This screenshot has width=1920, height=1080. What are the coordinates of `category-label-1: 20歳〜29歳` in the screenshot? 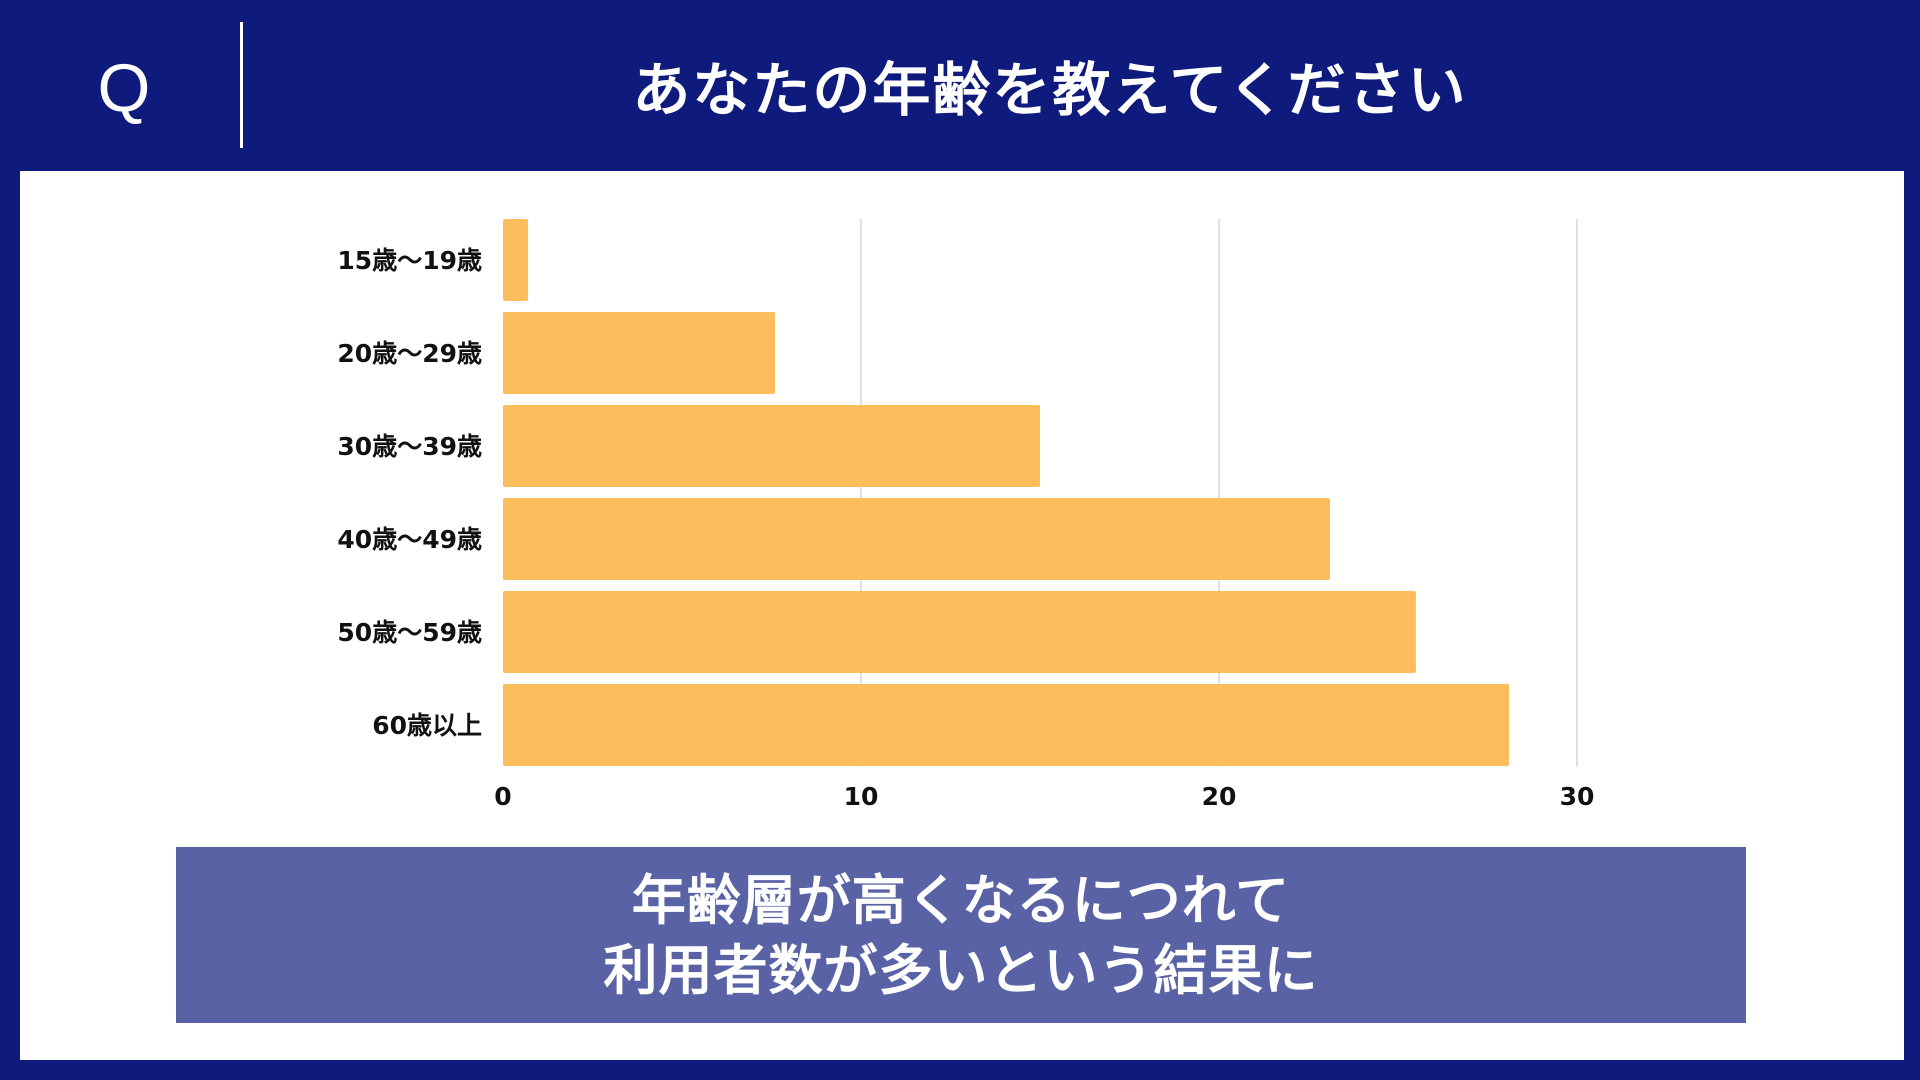 It's located at (409, 353).